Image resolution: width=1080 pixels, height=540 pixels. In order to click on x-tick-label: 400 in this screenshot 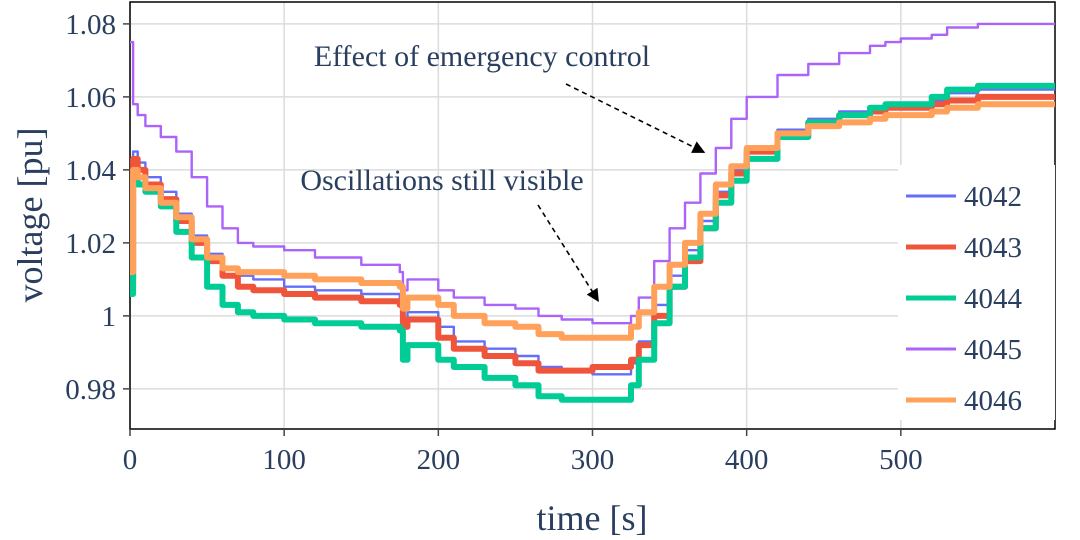, I will do `click(747, 460)`.